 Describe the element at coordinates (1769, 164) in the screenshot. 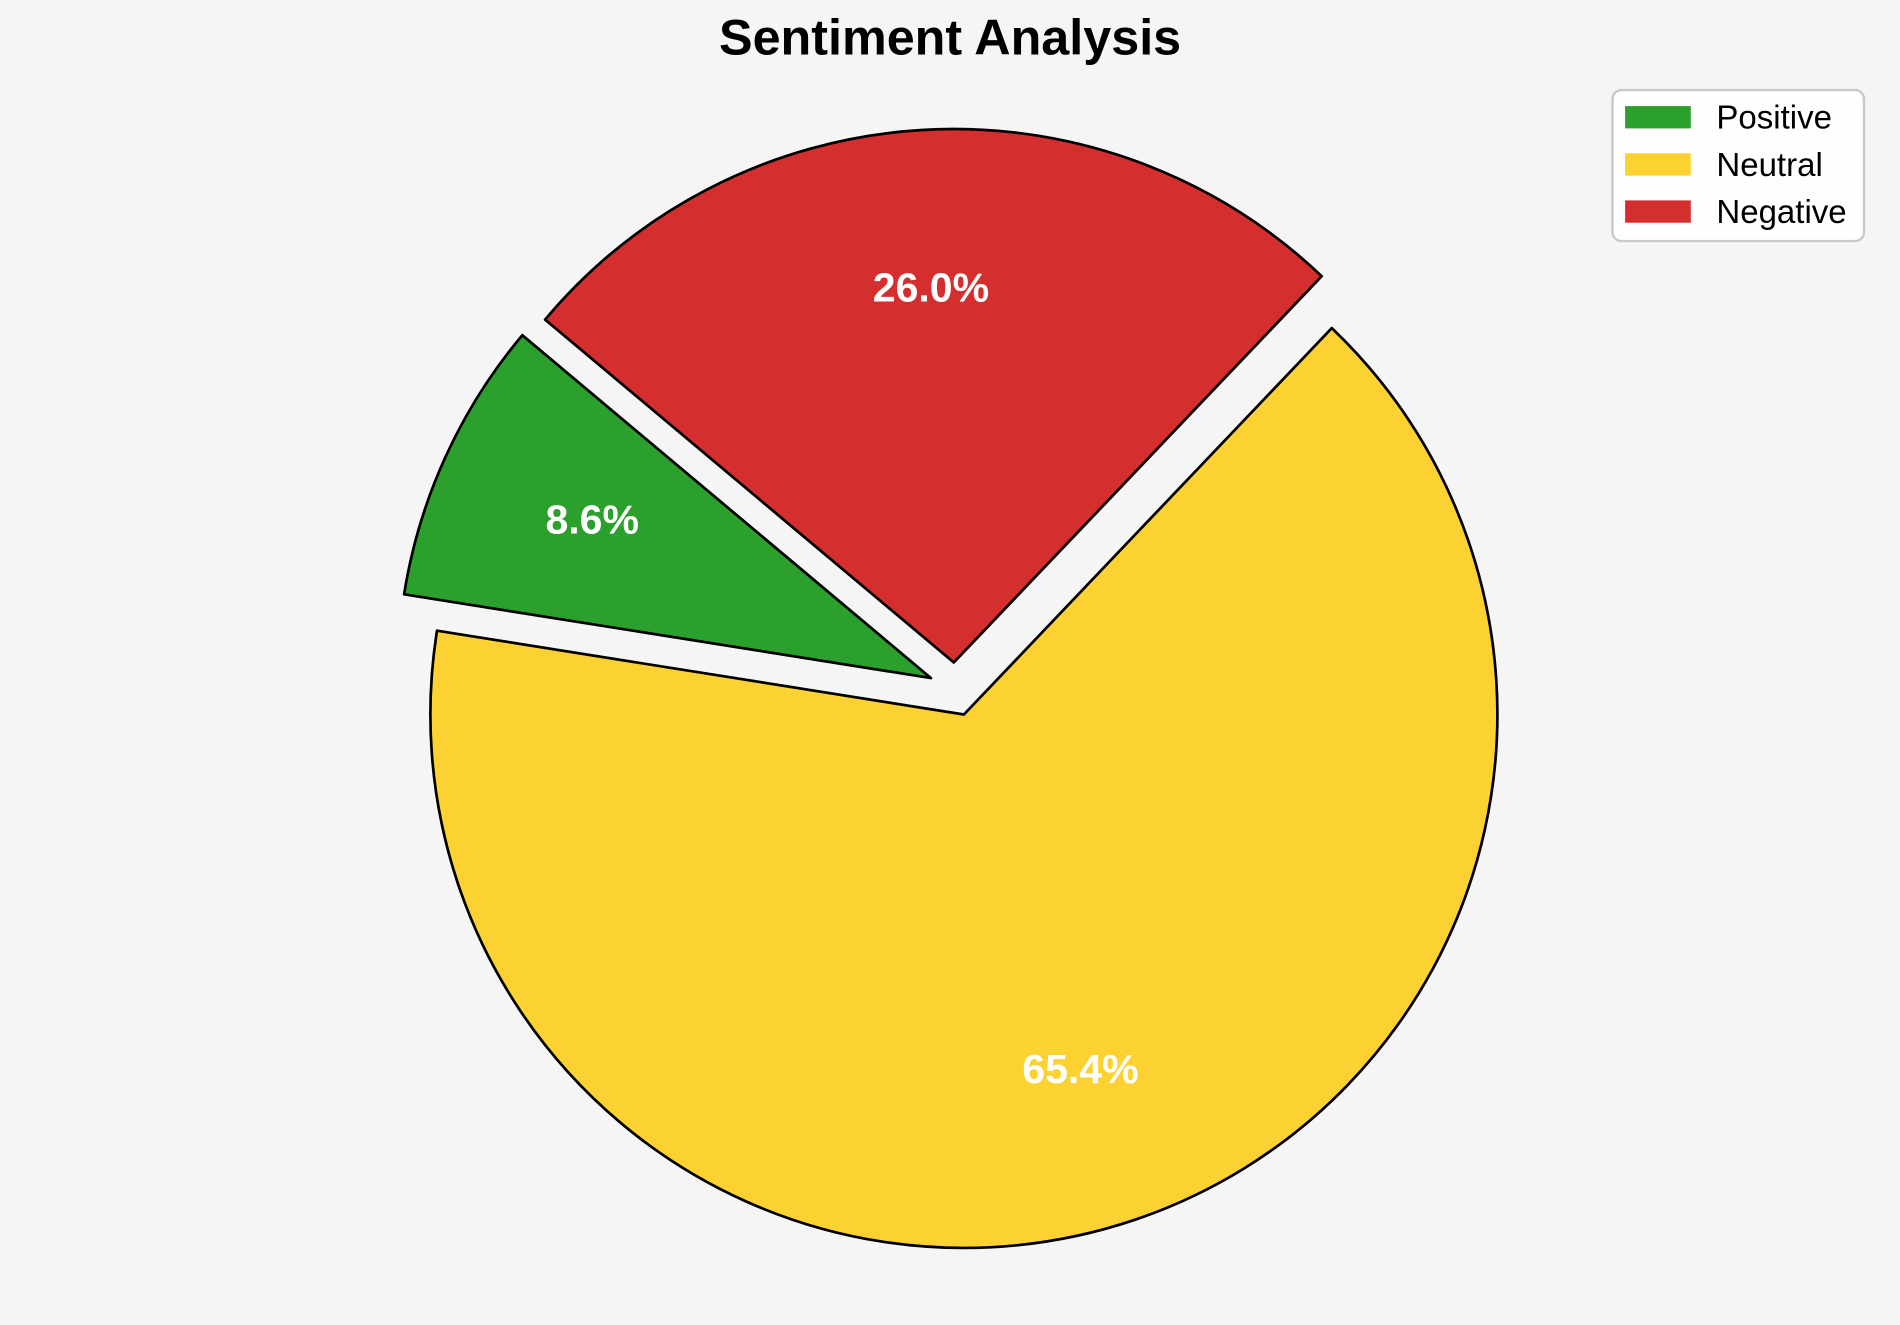

I see `svg-text: Neutral` at that location.